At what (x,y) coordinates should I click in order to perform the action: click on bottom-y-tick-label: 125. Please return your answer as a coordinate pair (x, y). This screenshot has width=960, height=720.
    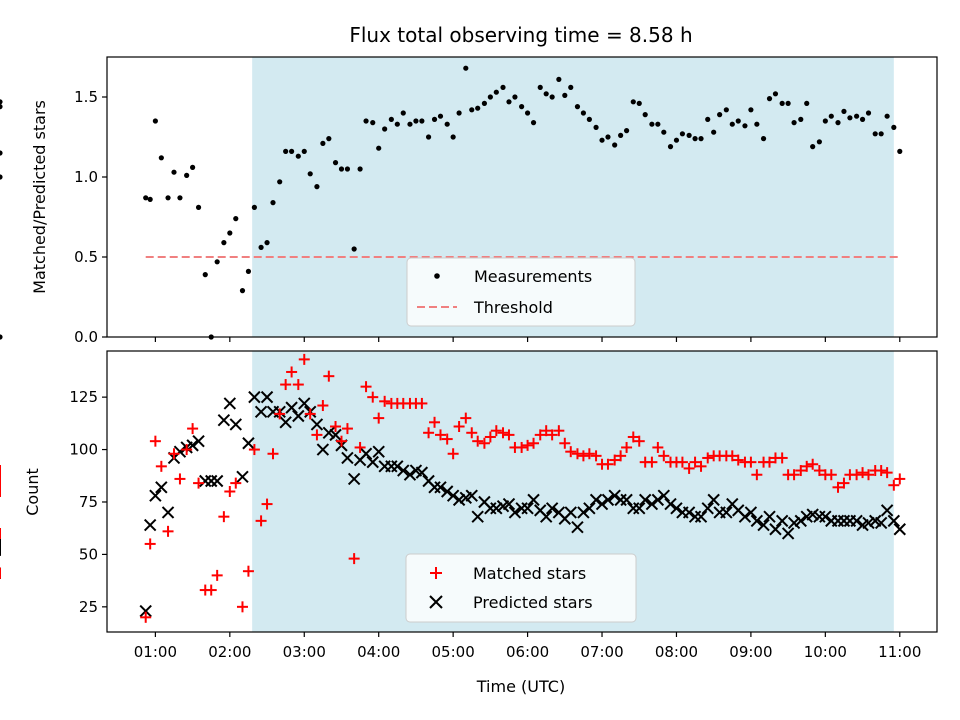
    Looking at the image, I should click on (83, 397).